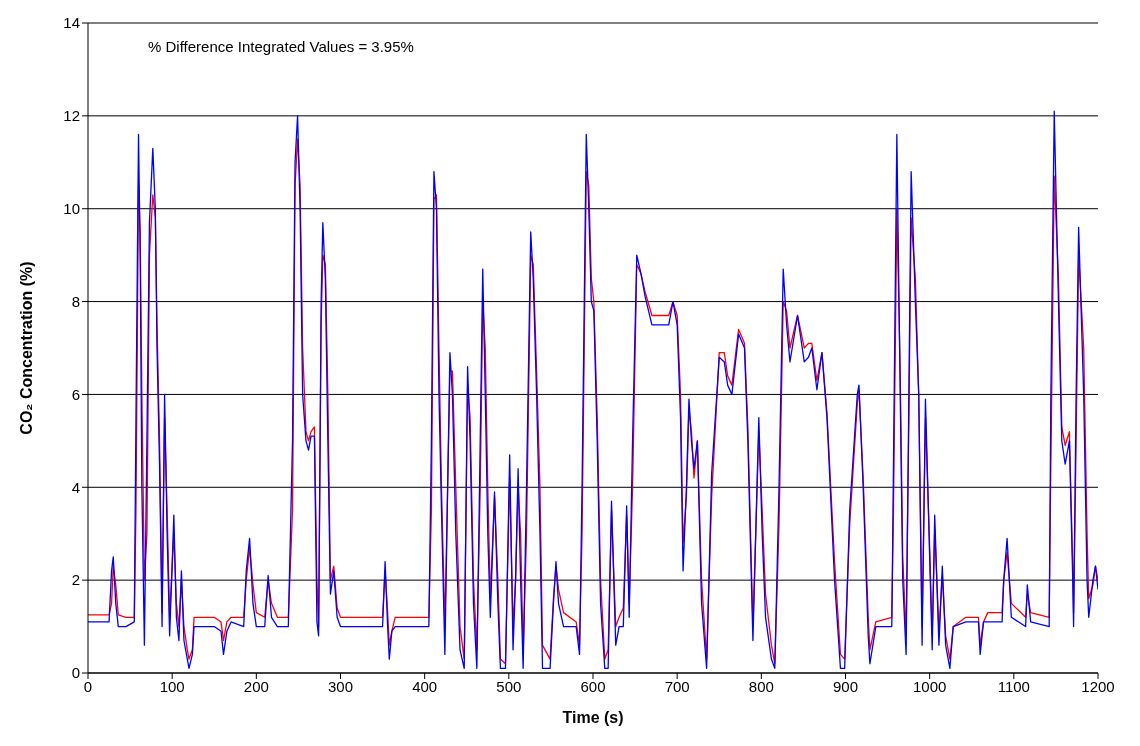 This screenshot has width=1140, height=746. What do you see at coordinates (509, 686) in the screenshot?
I see `x-tick-label: 500` at bounding box center [509, 686].